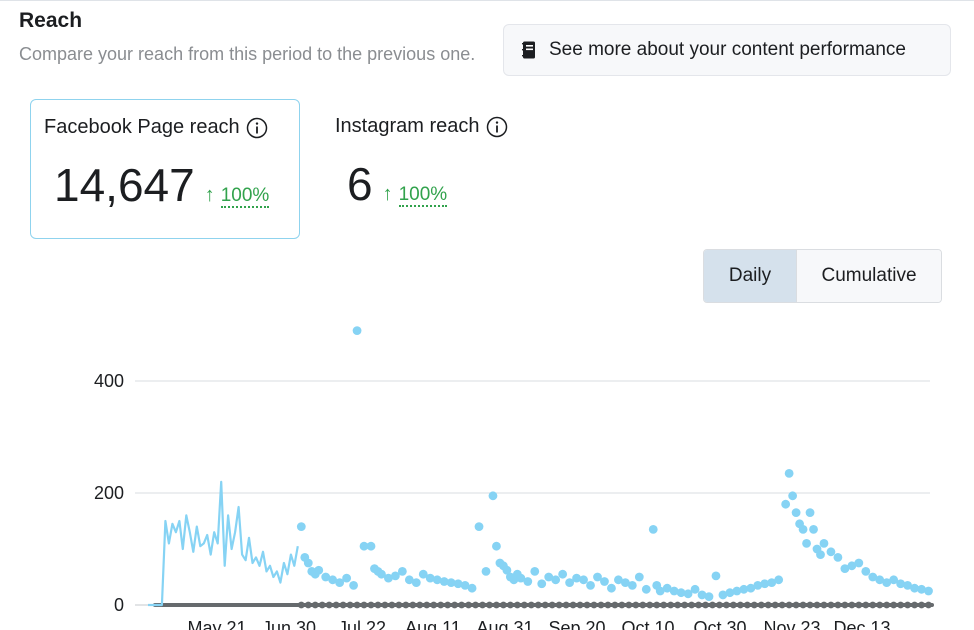 The image size is (974, 630). I want to click on x-tick-label: Oct 30, so click(719, 624).